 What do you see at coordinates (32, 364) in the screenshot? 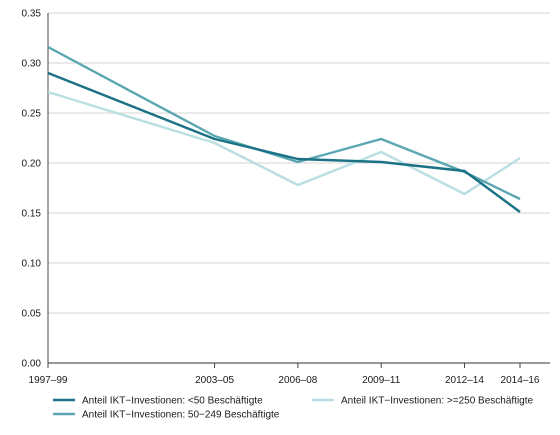
I see `y-tick-label: 0.00` at bounding box center [32, 364].